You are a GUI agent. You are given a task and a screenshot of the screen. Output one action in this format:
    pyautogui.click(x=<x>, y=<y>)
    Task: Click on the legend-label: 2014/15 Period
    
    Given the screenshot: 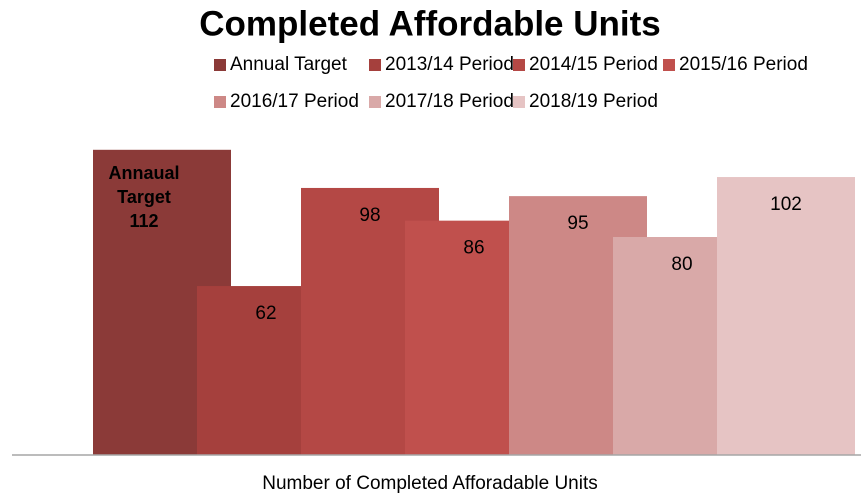 What is the action you would take?
    pyautogui.click(x=593, y=64)
    